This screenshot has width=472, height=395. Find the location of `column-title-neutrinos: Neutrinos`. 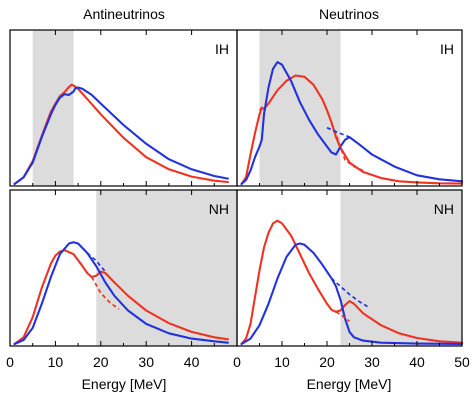

column-title-neutrinos: Neutrinos is located at coordinates (349, 14).